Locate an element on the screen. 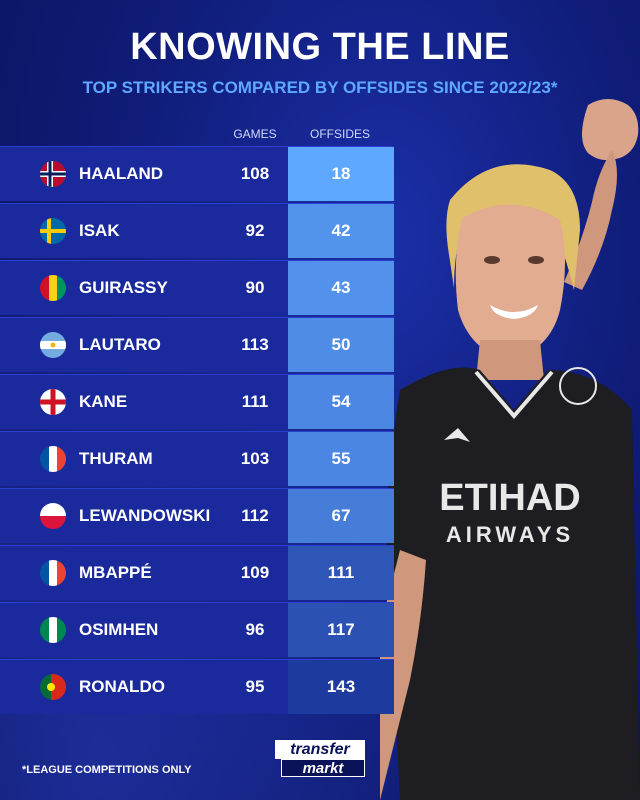  england-flag-icon is located at coordinates (53, 402).